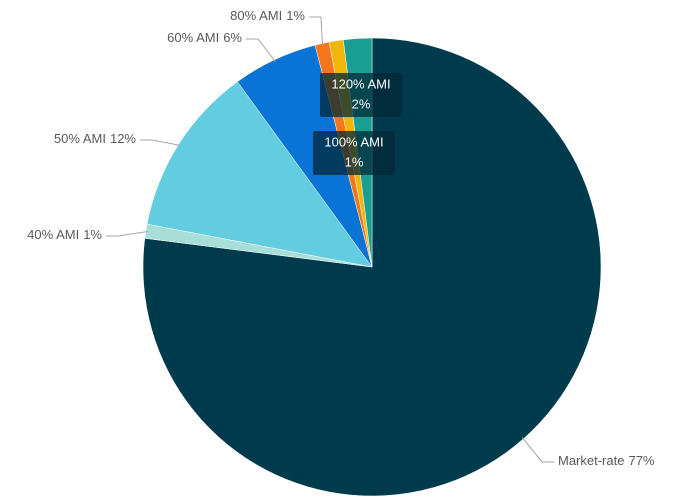  I want to click on slice-label: Market-rate 77%, so click(606, 460).